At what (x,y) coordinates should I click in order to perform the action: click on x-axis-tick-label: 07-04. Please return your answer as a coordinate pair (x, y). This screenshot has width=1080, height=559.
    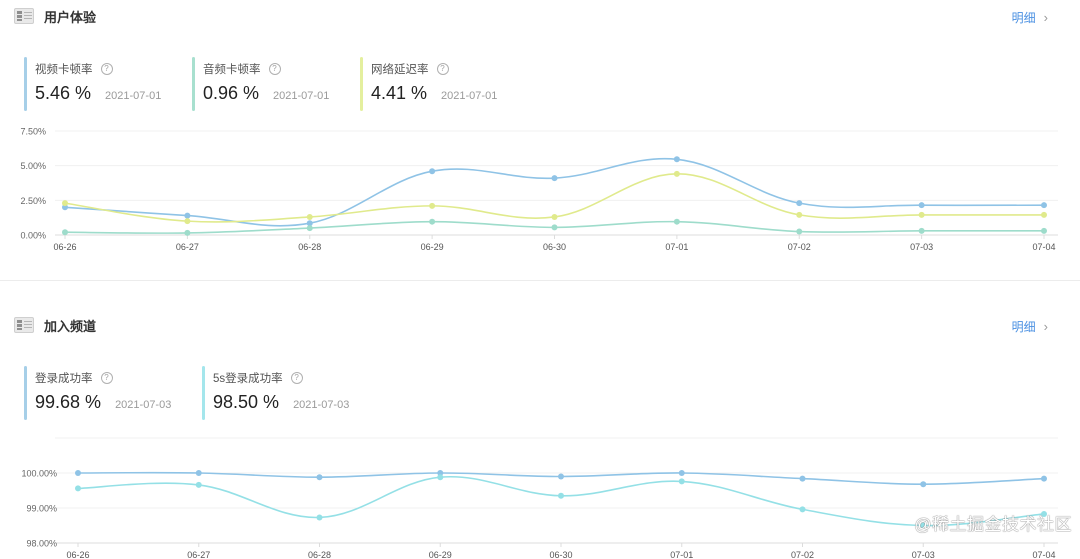
    Looking at the image, I should click on (1043, 554).